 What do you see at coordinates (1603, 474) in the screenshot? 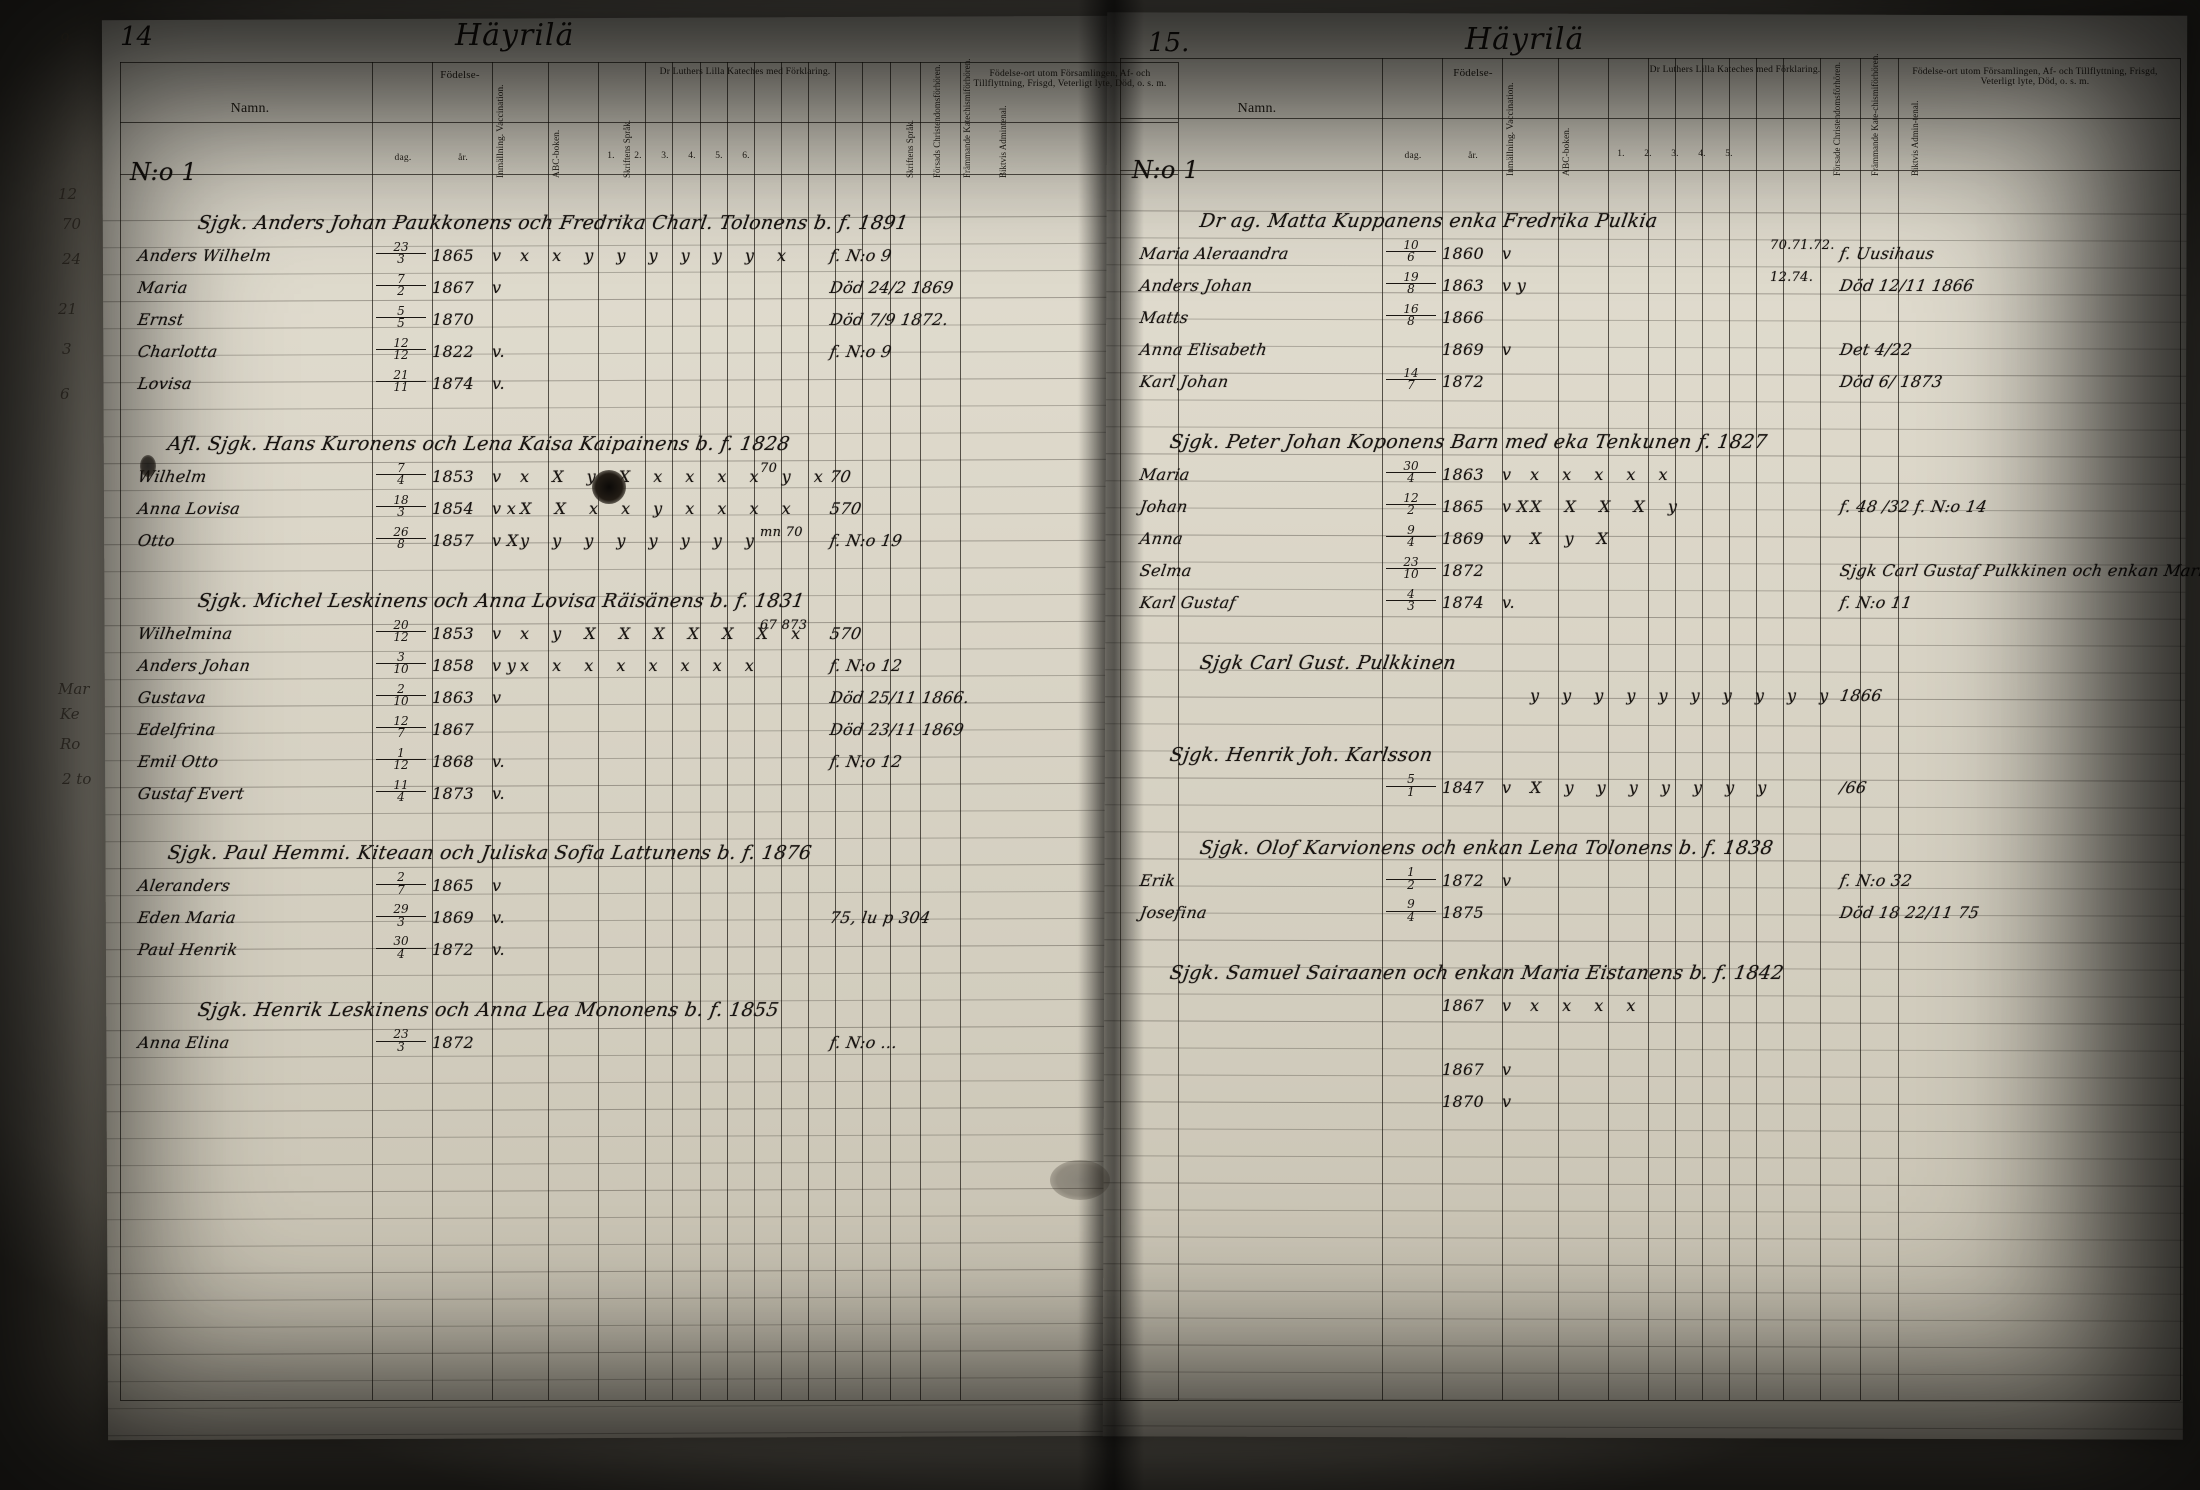
I see `catechism-marks: x x x x x` at bounding box center [1603, 474].